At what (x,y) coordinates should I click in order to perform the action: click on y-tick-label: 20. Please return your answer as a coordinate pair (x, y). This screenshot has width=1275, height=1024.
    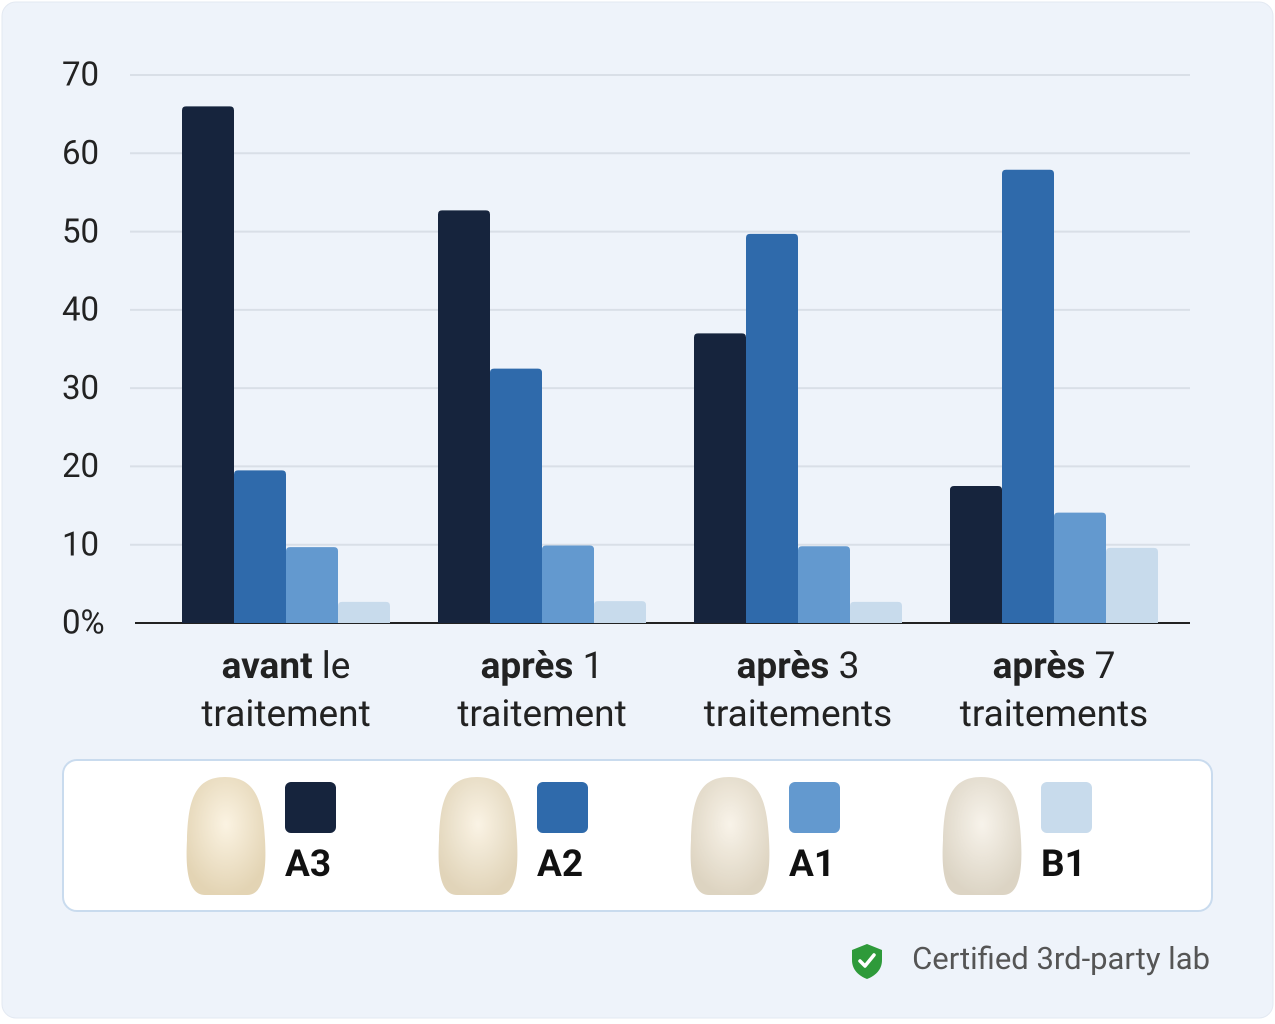
    Looking at the image, I should click on (80, 466).